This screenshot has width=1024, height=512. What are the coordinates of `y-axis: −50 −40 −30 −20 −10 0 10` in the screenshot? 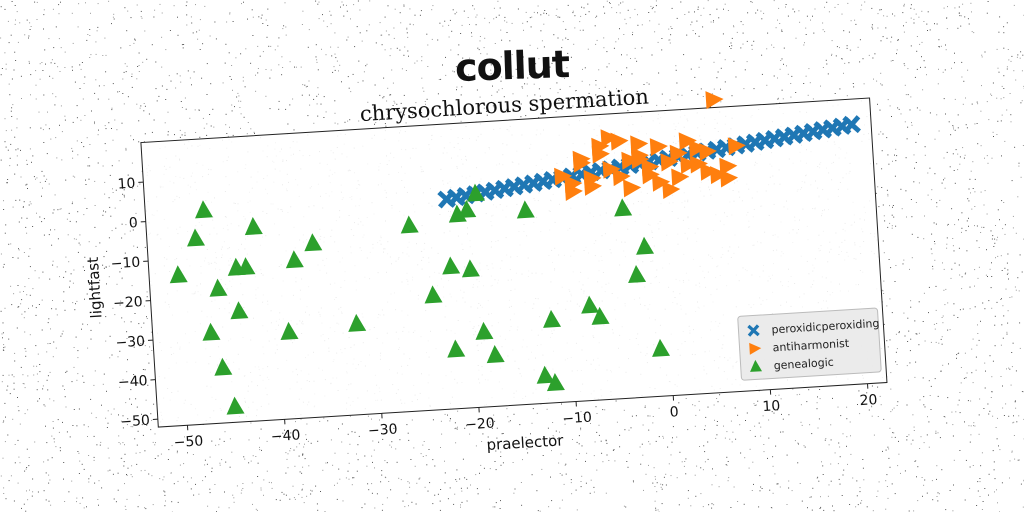 It's located at (134, 303).